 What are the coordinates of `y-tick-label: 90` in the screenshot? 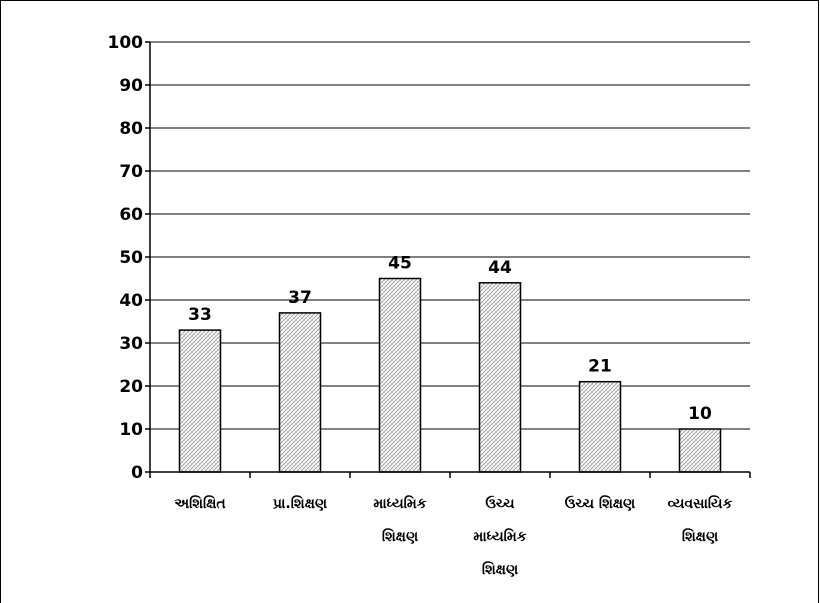 It's located at (131, 86).